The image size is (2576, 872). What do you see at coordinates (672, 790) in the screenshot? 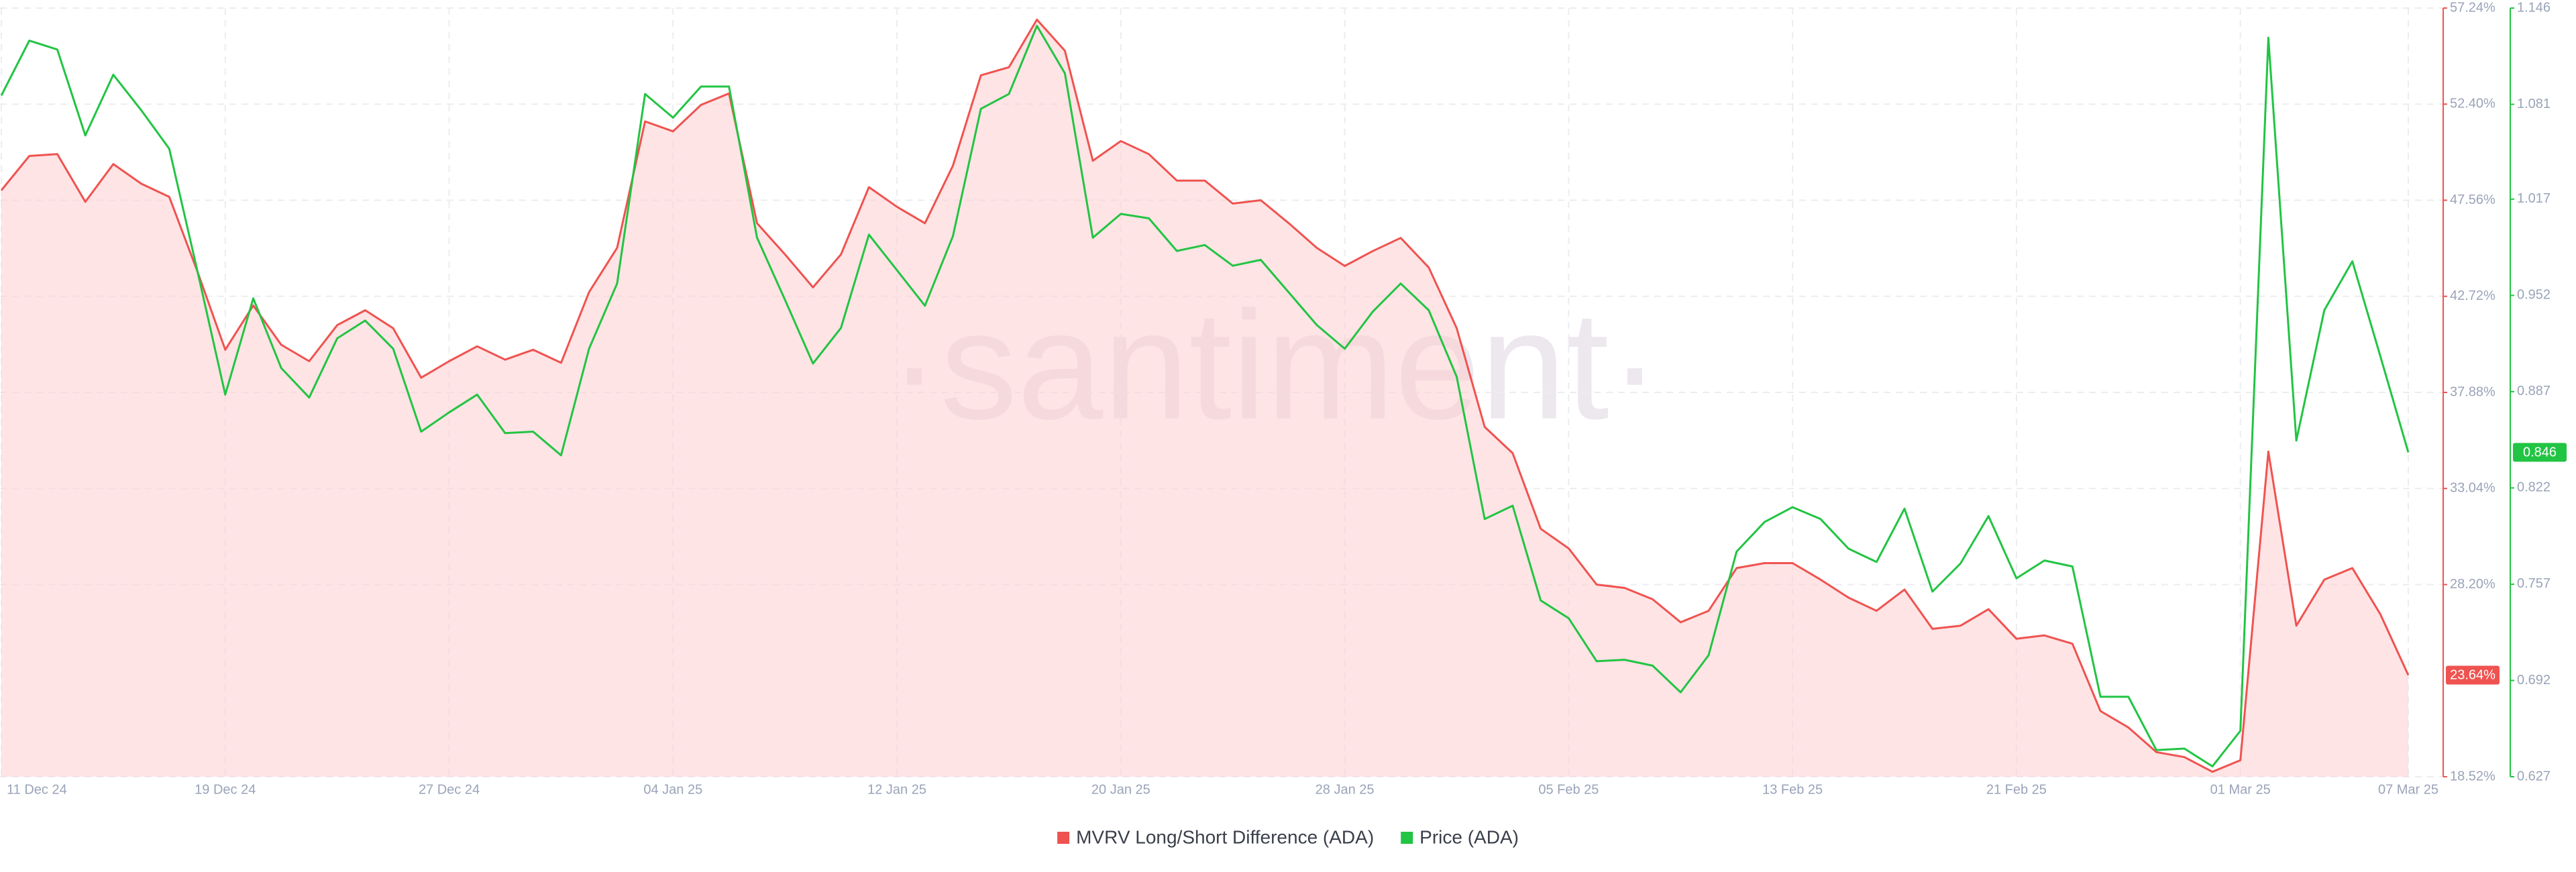
I see `x-tick-label: 04 Jan 25` at bounding box center [672, 790].